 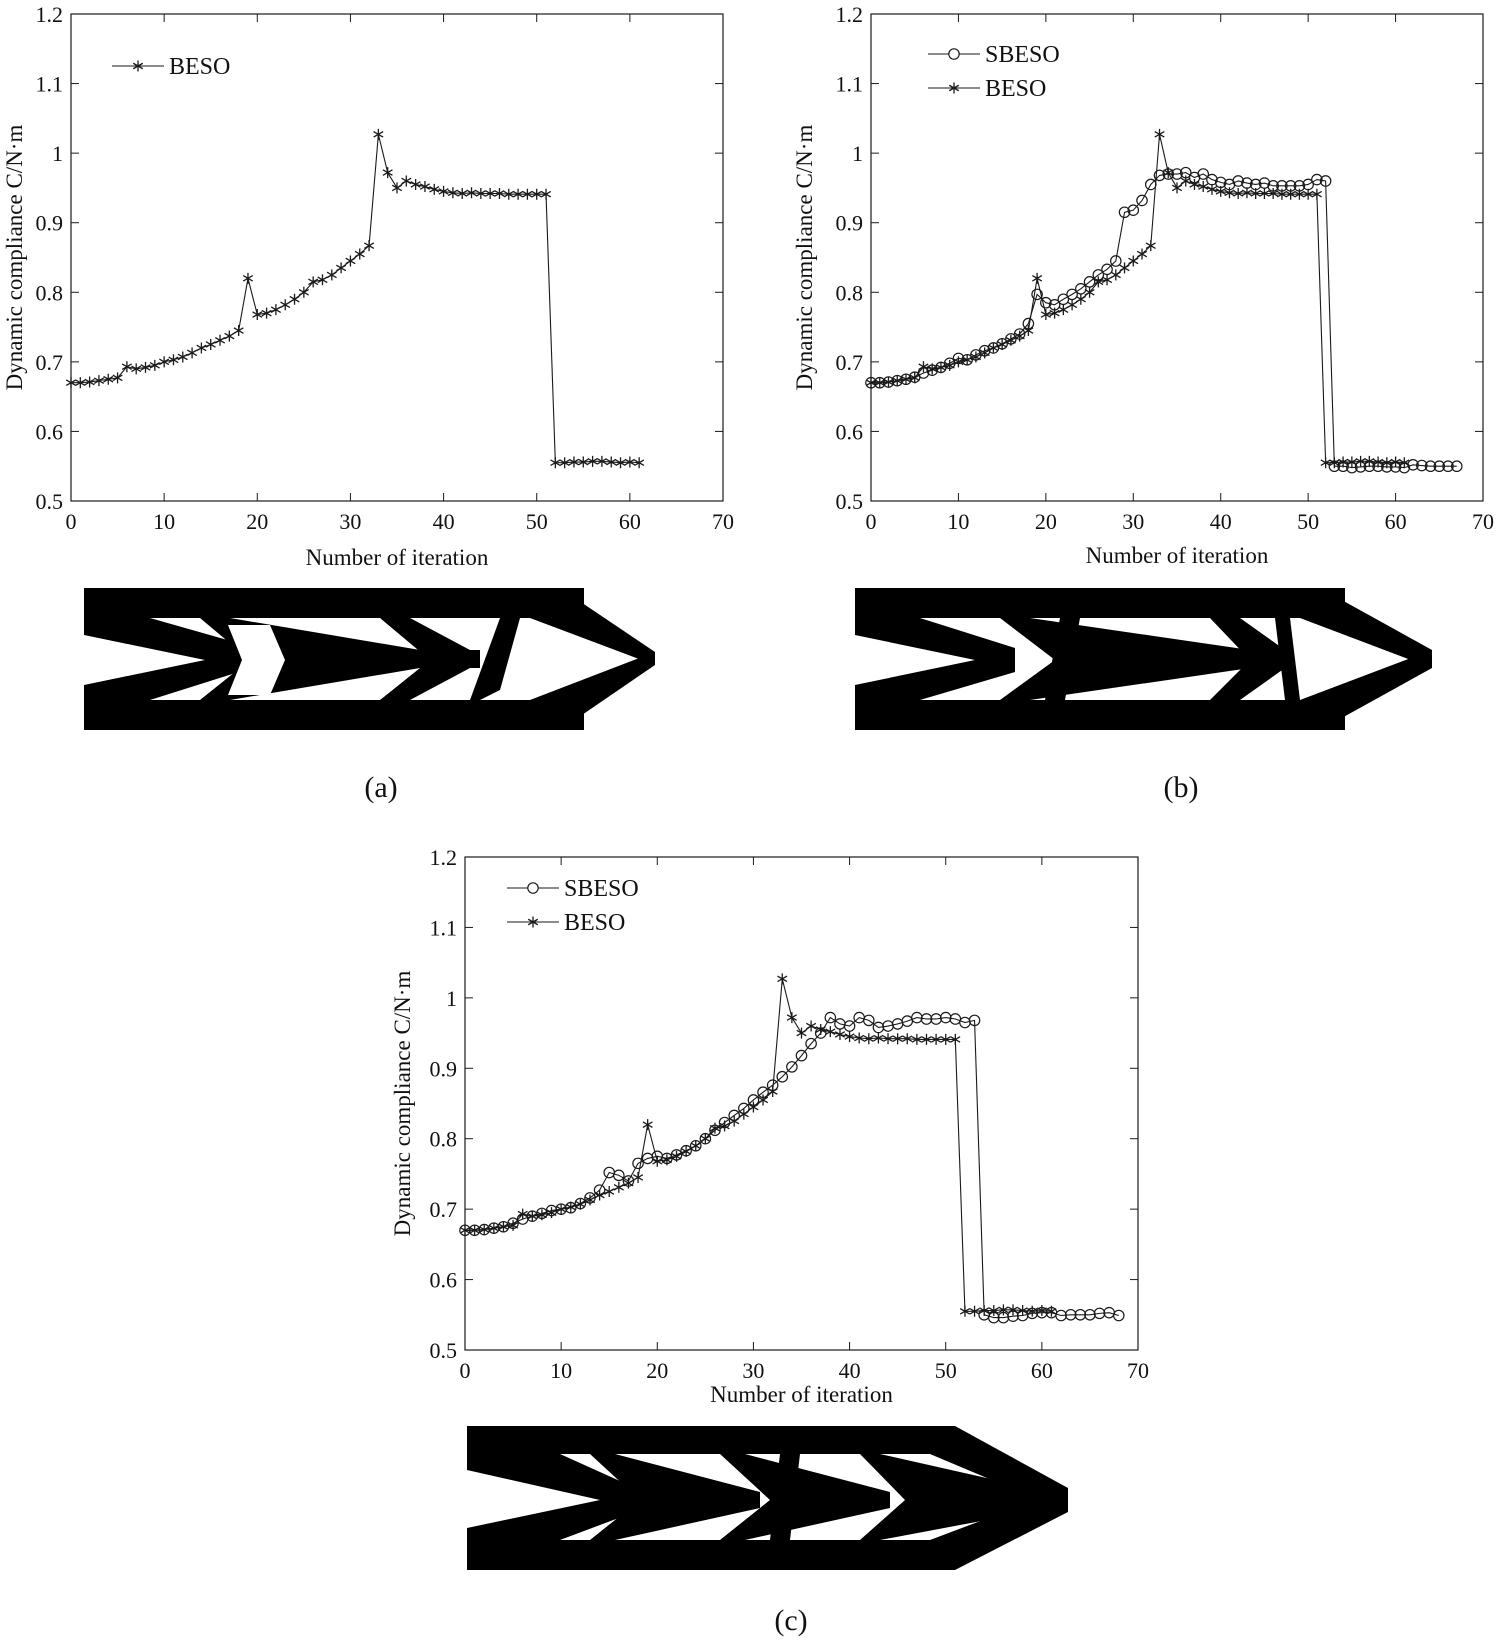 What do you see at coordinates (537, 521) in the screenshot?
I see `x-tick-label: 50` at bounding box center [537, 521].